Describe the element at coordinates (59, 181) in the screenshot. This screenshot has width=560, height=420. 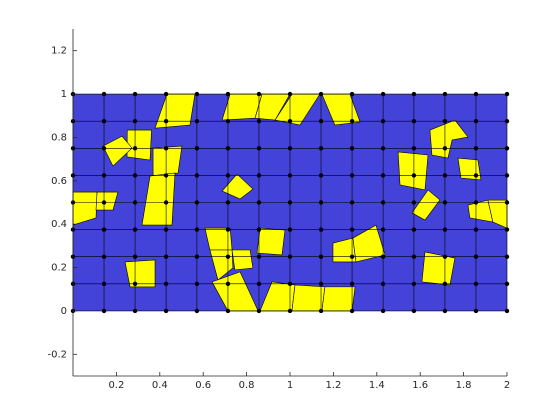
I see `y-tick-label: 0.6` at that location.